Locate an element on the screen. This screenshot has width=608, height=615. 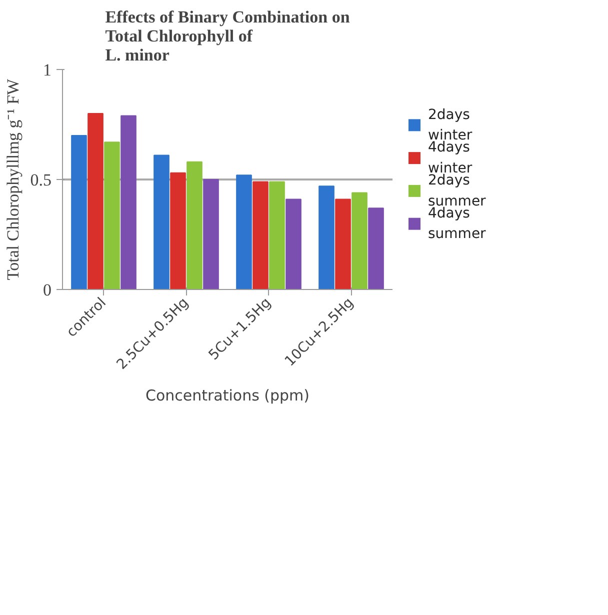
y-tick-label: 1 is located at coordinates (47, 70).